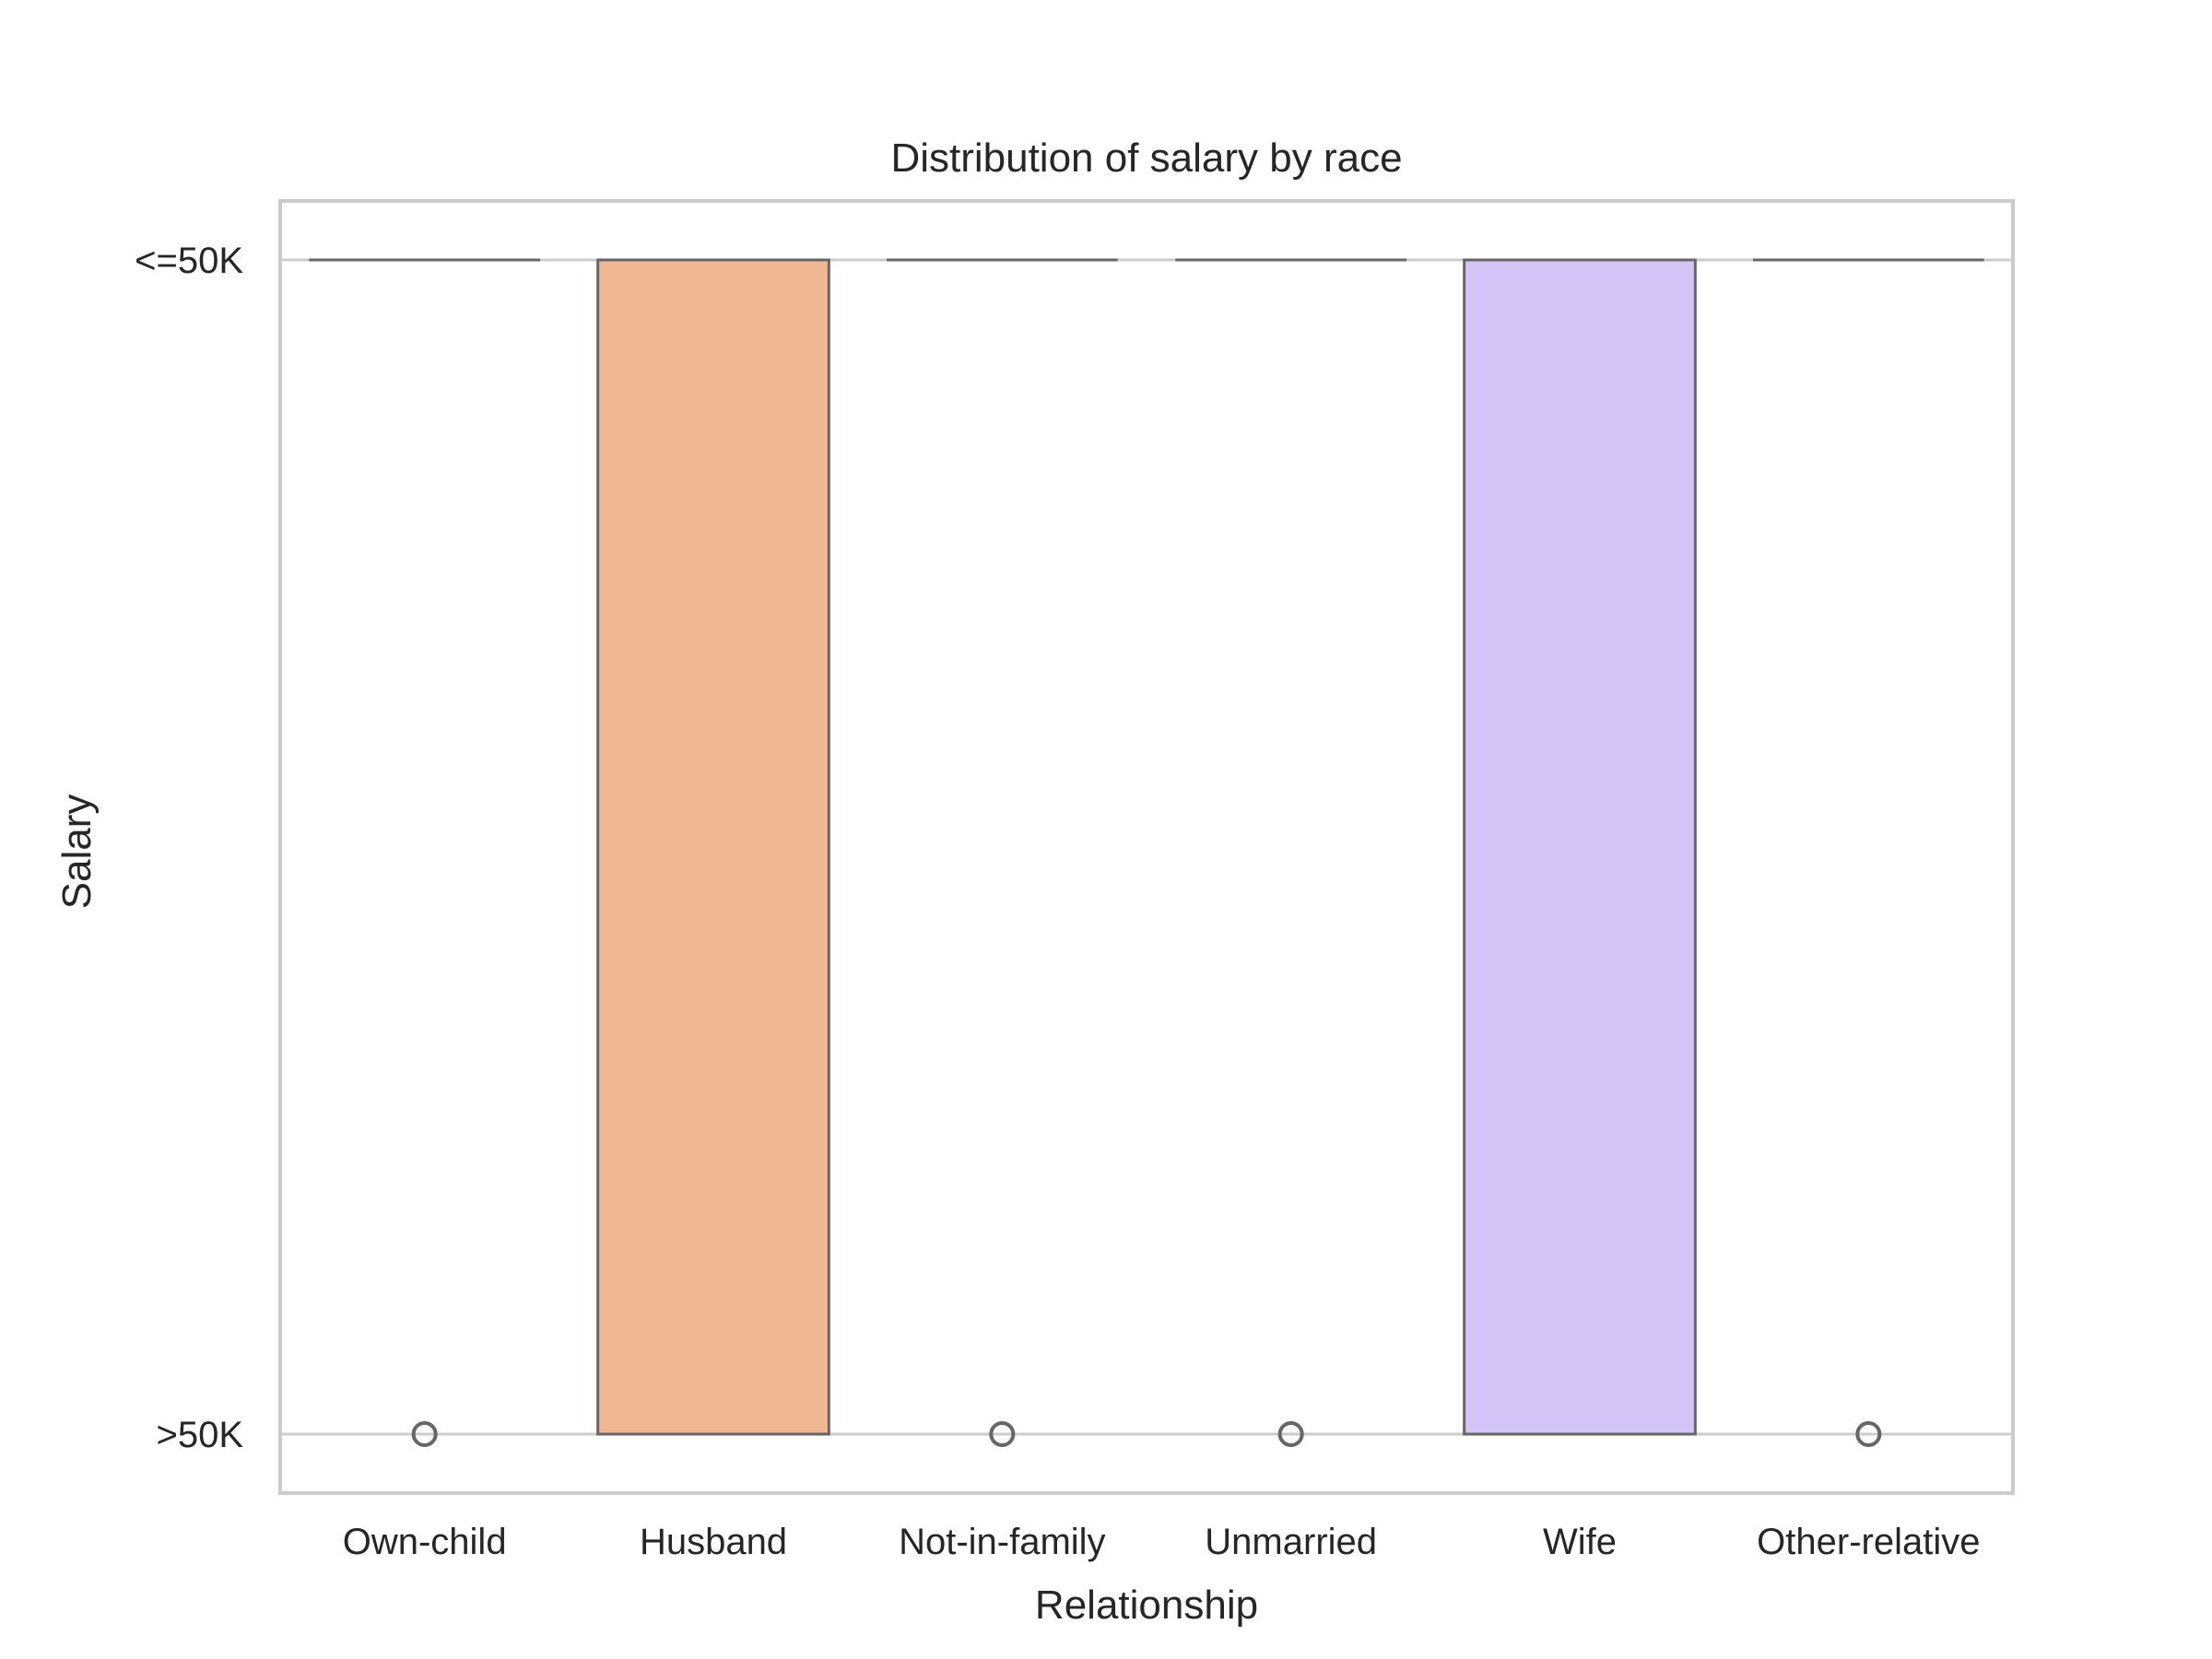 Image resolution: width=2212 pixels, height=1659 pixels. I want to click on x-axis-label: Relationship, so click(1146, 1605).